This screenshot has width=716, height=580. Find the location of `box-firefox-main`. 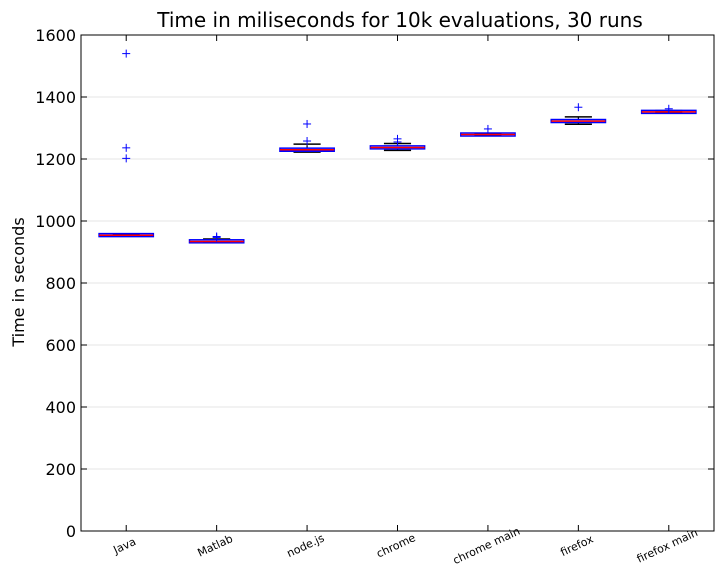

box-firefox-main is located at coordinates (668, 109).